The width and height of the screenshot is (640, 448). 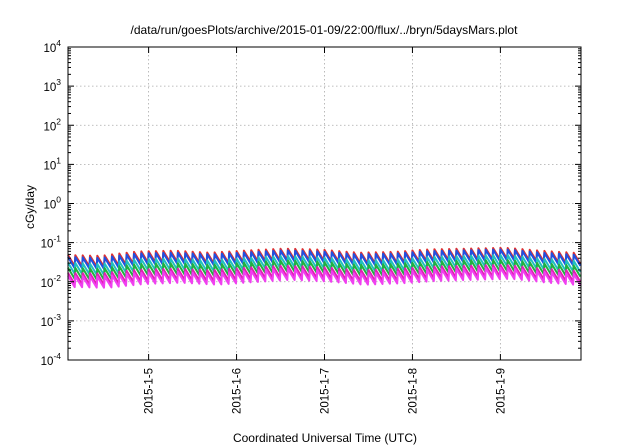 I want to click on x-tick-label: 2015-1-6, so click(x=238, y=391).